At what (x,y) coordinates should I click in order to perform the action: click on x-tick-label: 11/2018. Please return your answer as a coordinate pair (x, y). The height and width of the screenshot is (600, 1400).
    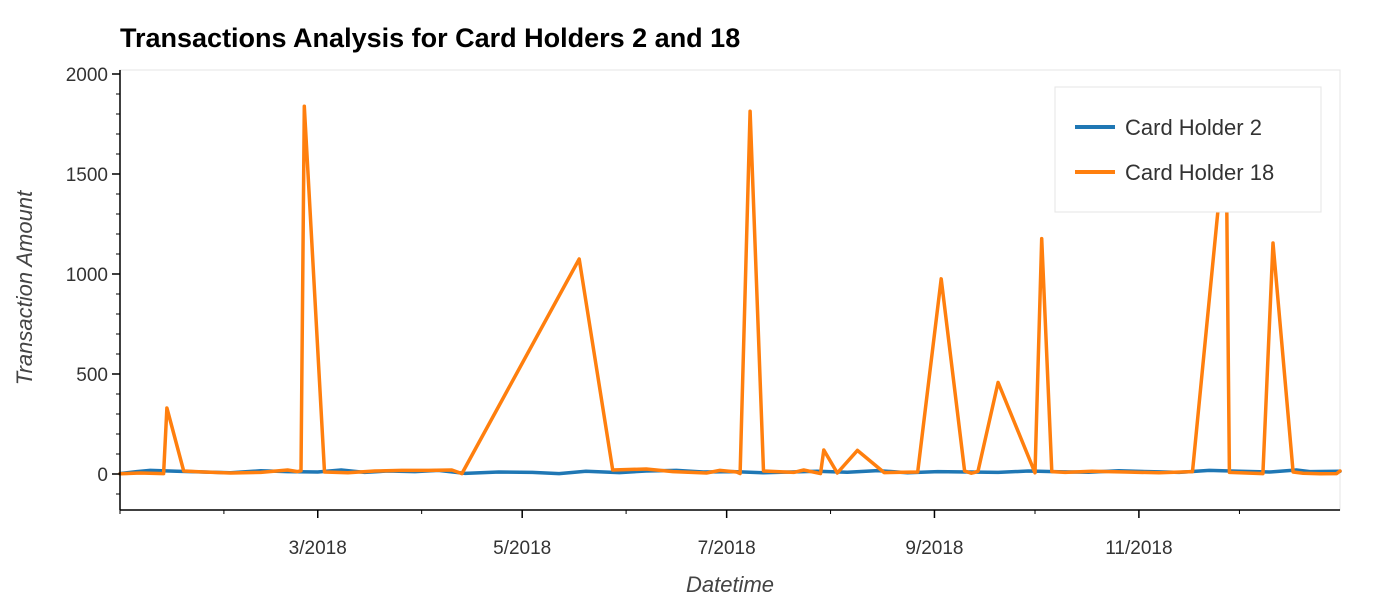
    Looking at the image, I should click on (1138, 548).